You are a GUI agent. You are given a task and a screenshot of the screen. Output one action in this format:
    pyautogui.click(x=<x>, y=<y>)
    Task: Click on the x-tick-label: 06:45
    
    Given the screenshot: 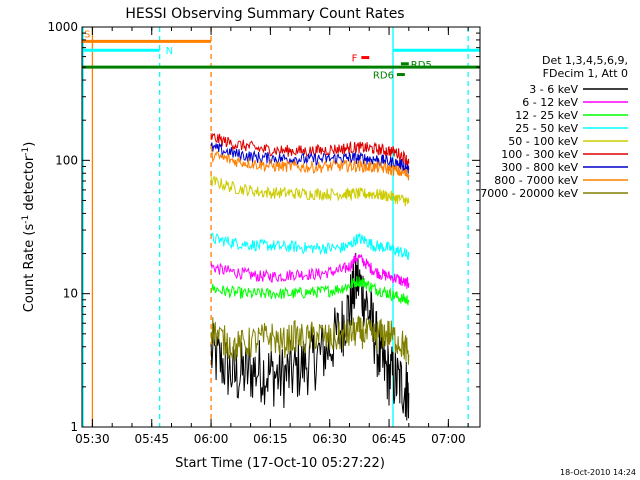 What is the action you would take?
    pyautogui.click(x=389, y=439)
    